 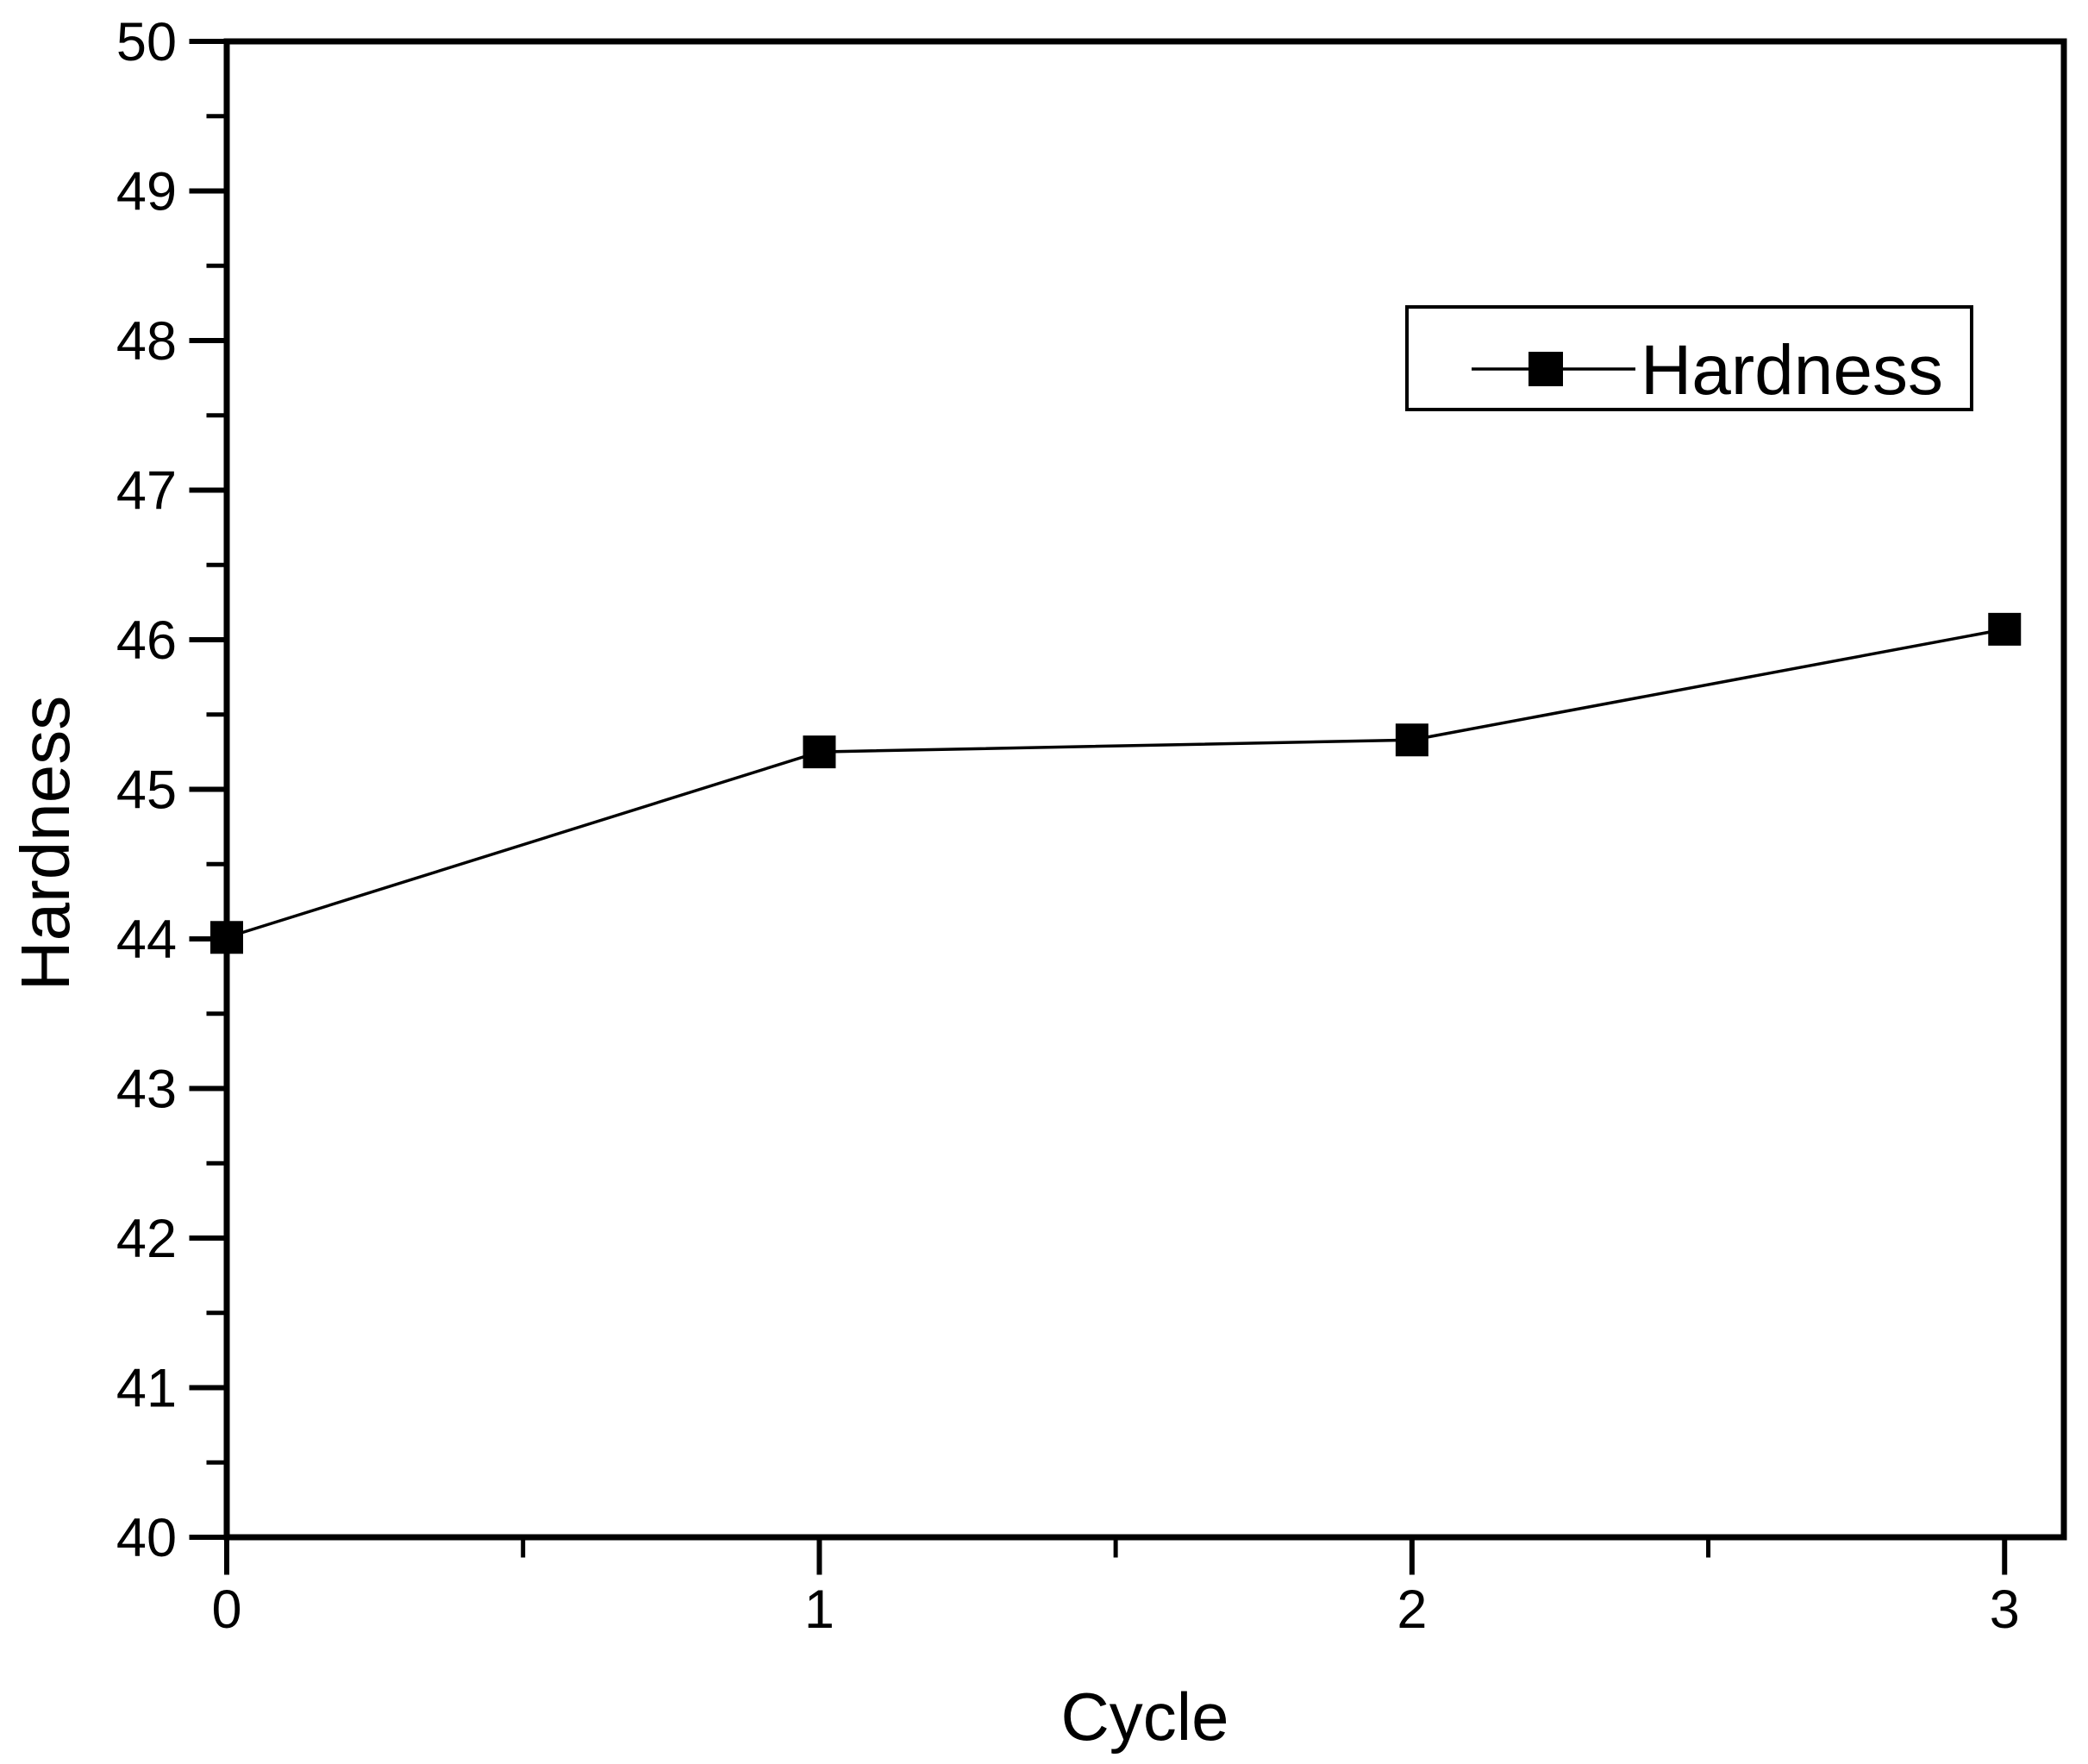 I want to click on x-axis-major-ticks, so click(x=1116, y=1556).